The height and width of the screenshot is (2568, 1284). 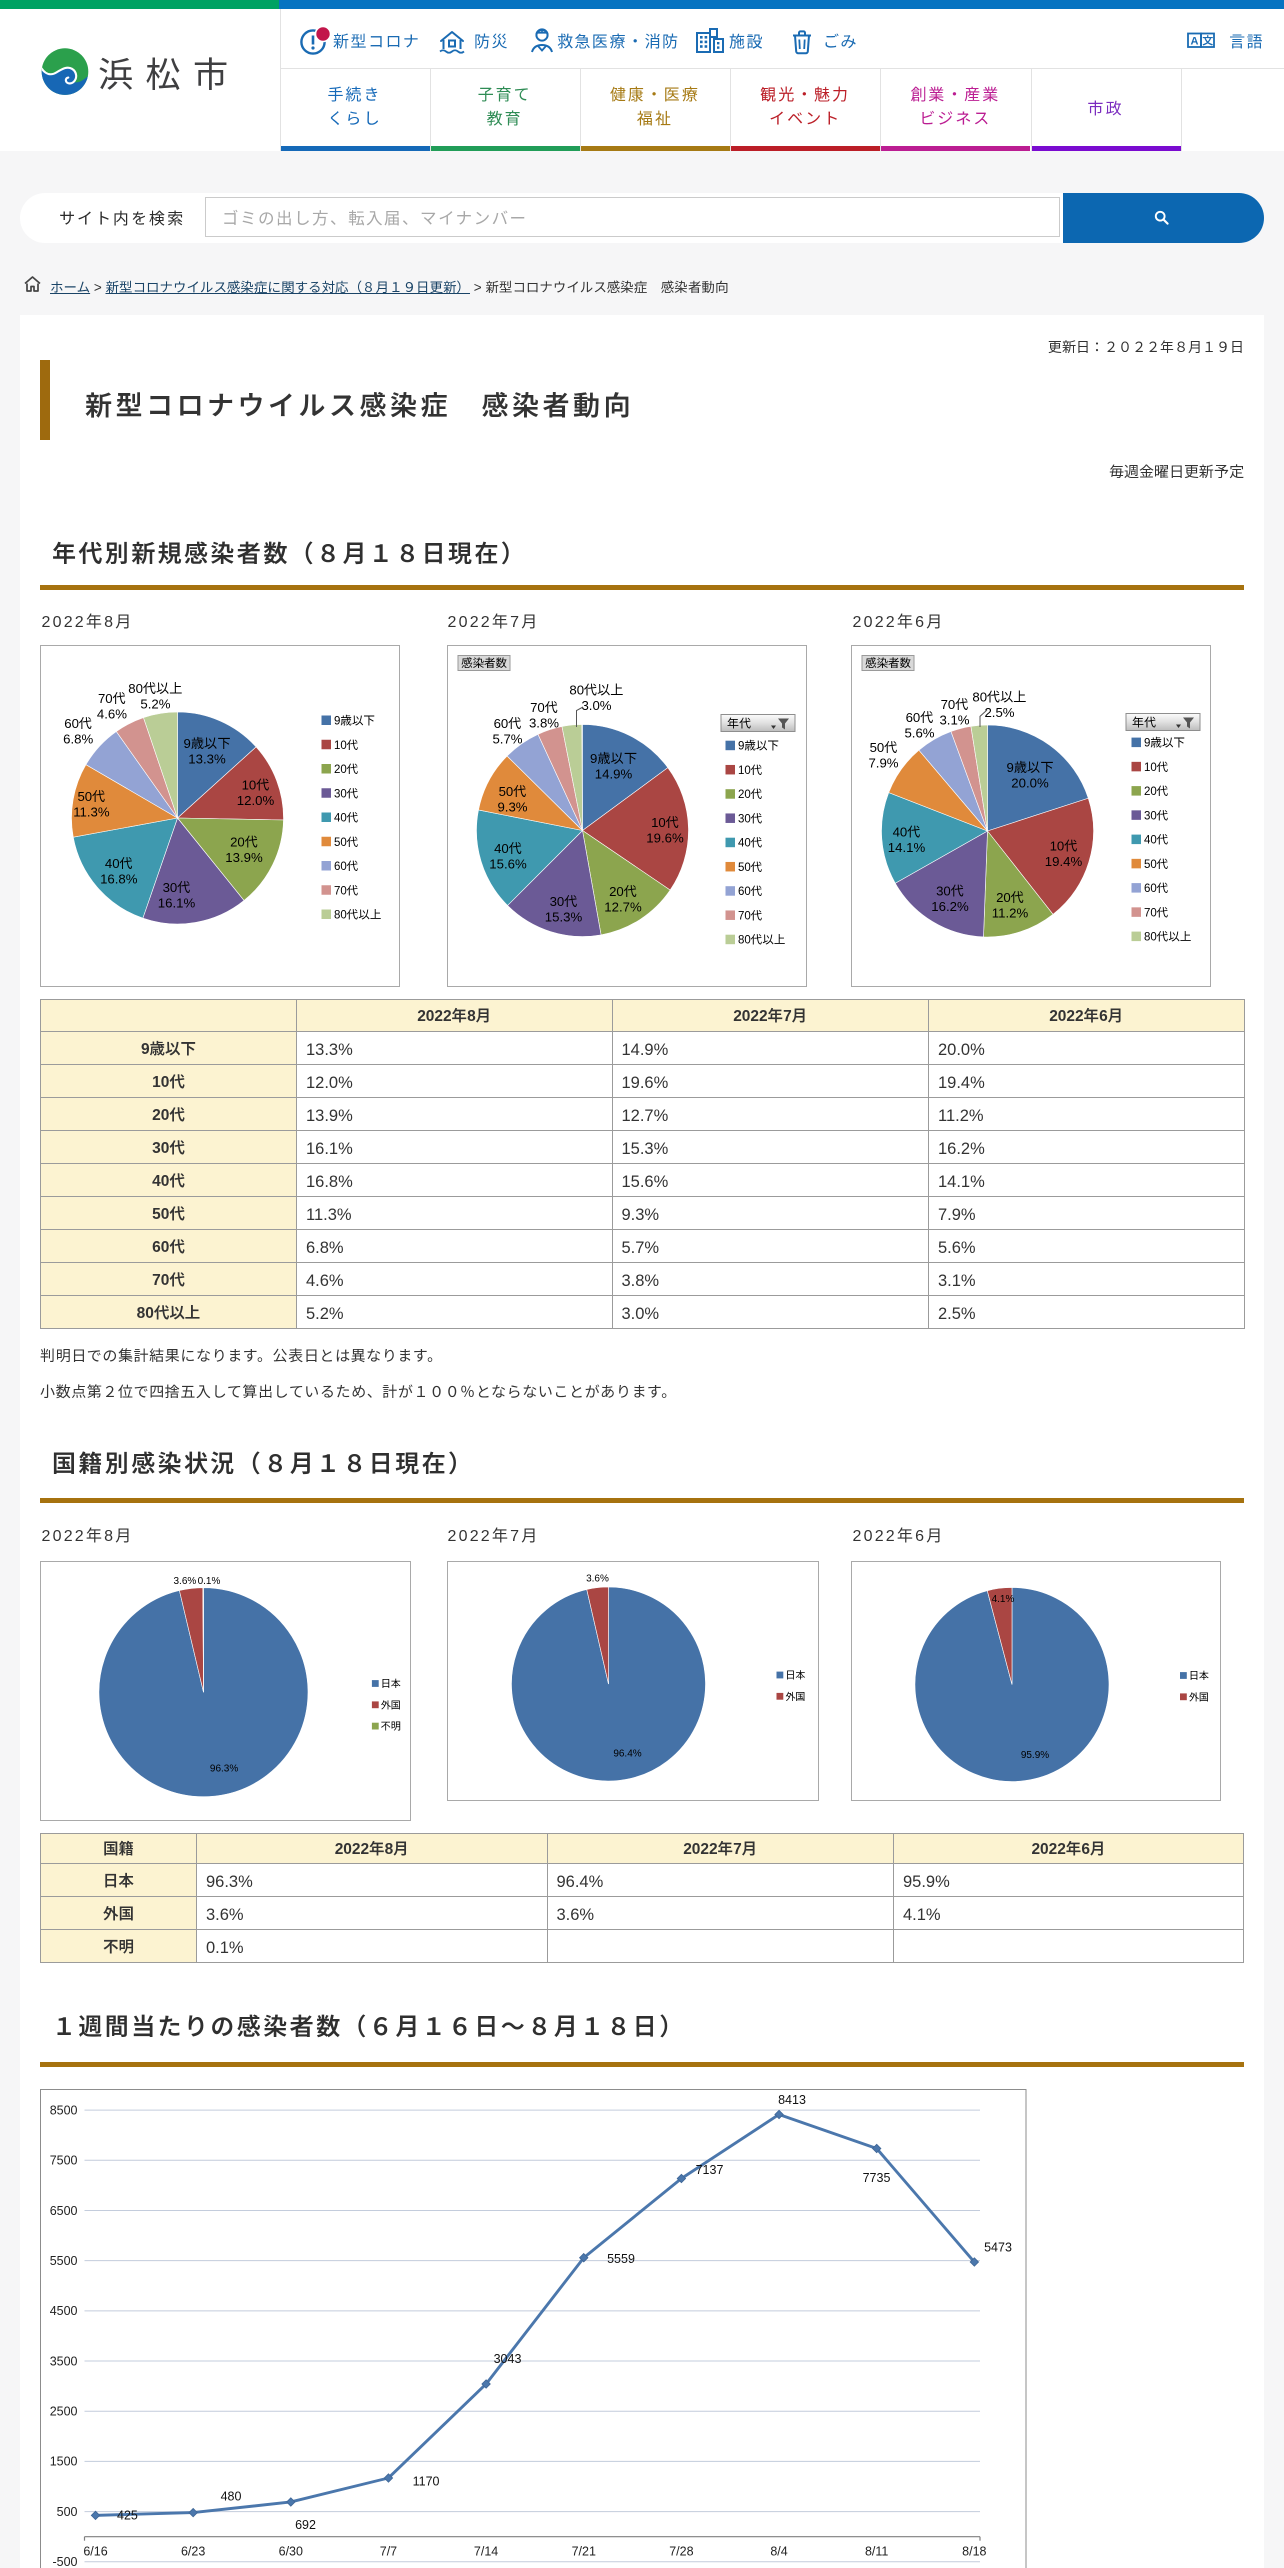 I want to click on svg-text: 4.6%, so click(x=112, y=712).